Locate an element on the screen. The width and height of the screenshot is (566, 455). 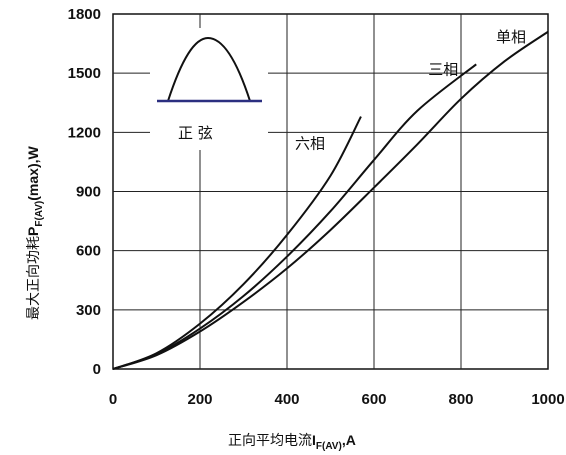
x-tick-label: 600 is located at coordinates (373, 399).